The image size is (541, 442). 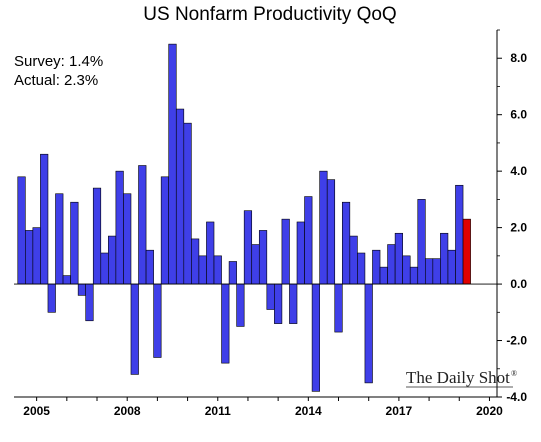 What do you see at coordinates (258, 407) in the screenshot?
I see `x-axis: 2005 2008 2011 2014 2017 2020` at bounding box center [258, 407].